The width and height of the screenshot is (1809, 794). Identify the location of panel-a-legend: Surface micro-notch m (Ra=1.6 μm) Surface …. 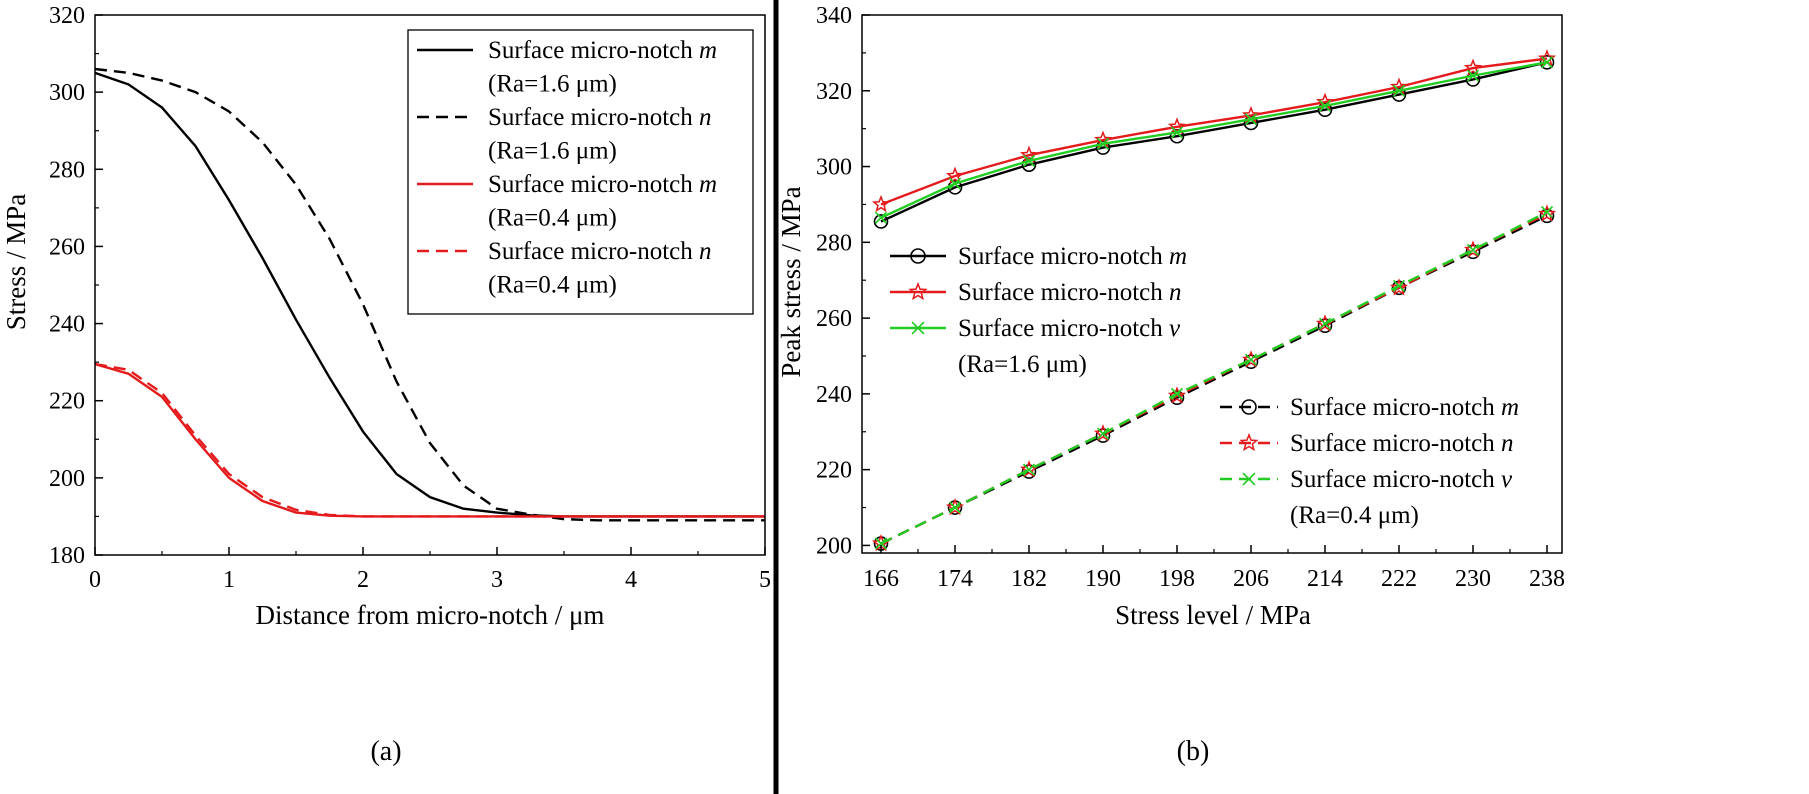
(580, 172).